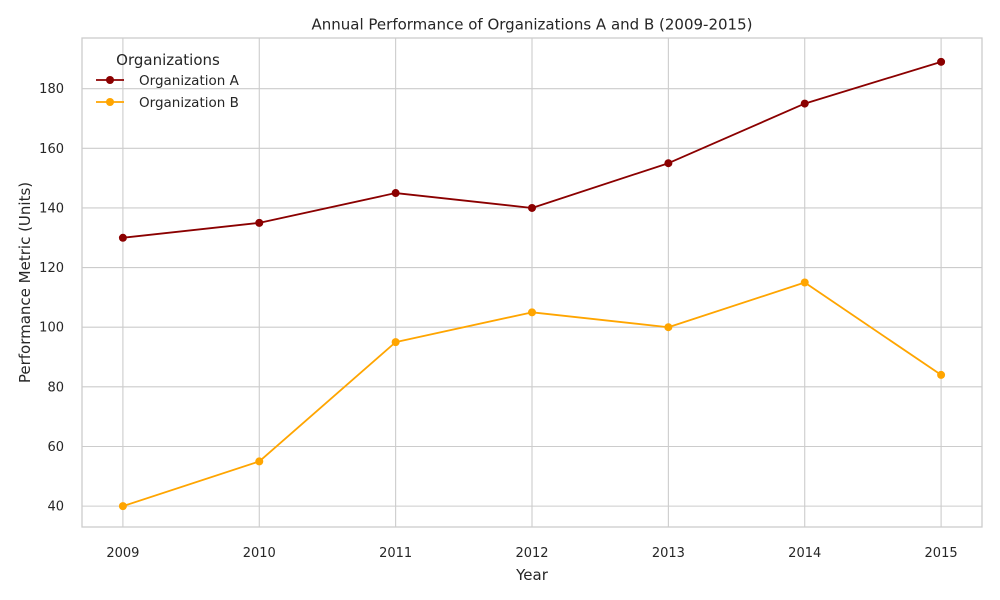 The image size is (1000, 600). Describe the element at coordinates (51, 328) in the screenshot. I see `y-tick-label: 100` at that location.